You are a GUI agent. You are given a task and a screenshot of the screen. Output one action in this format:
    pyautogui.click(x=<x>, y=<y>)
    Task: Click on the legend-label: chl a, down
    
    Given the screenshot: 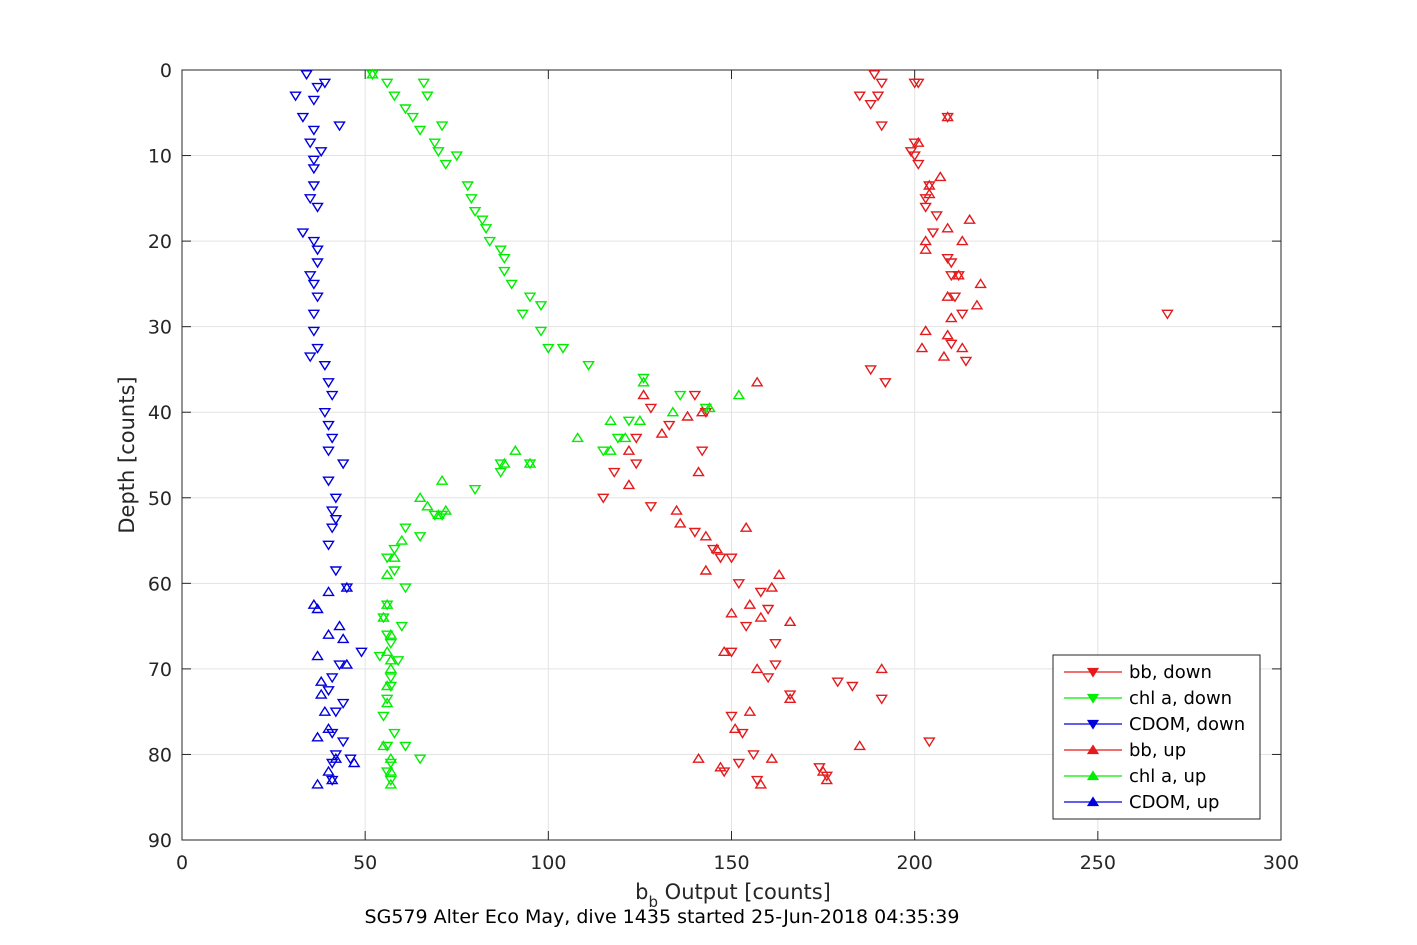 What is the action you would take?
    pyautogui.click(x=1180, y=698)
    